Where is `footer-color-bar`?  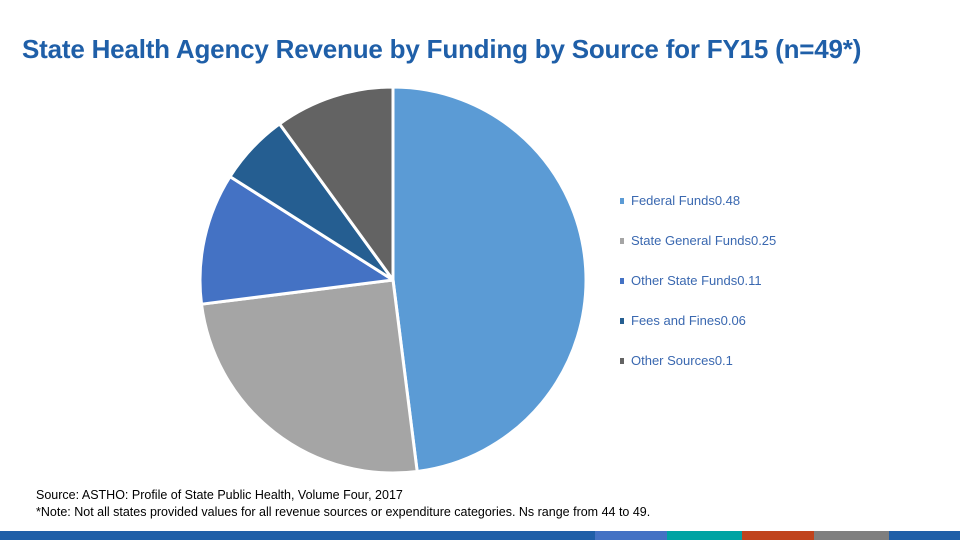 footer-color-bar is located at coordinates (480, 535).